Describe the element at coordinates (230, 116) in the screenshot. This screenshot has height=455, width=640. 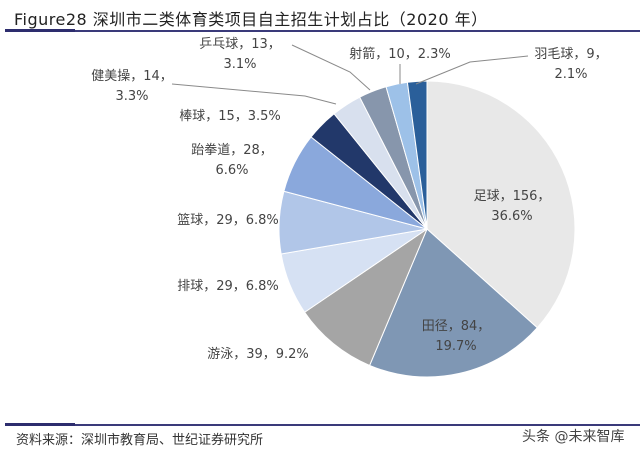
I see `data-label: 棒球，15，3.5%` at that location.